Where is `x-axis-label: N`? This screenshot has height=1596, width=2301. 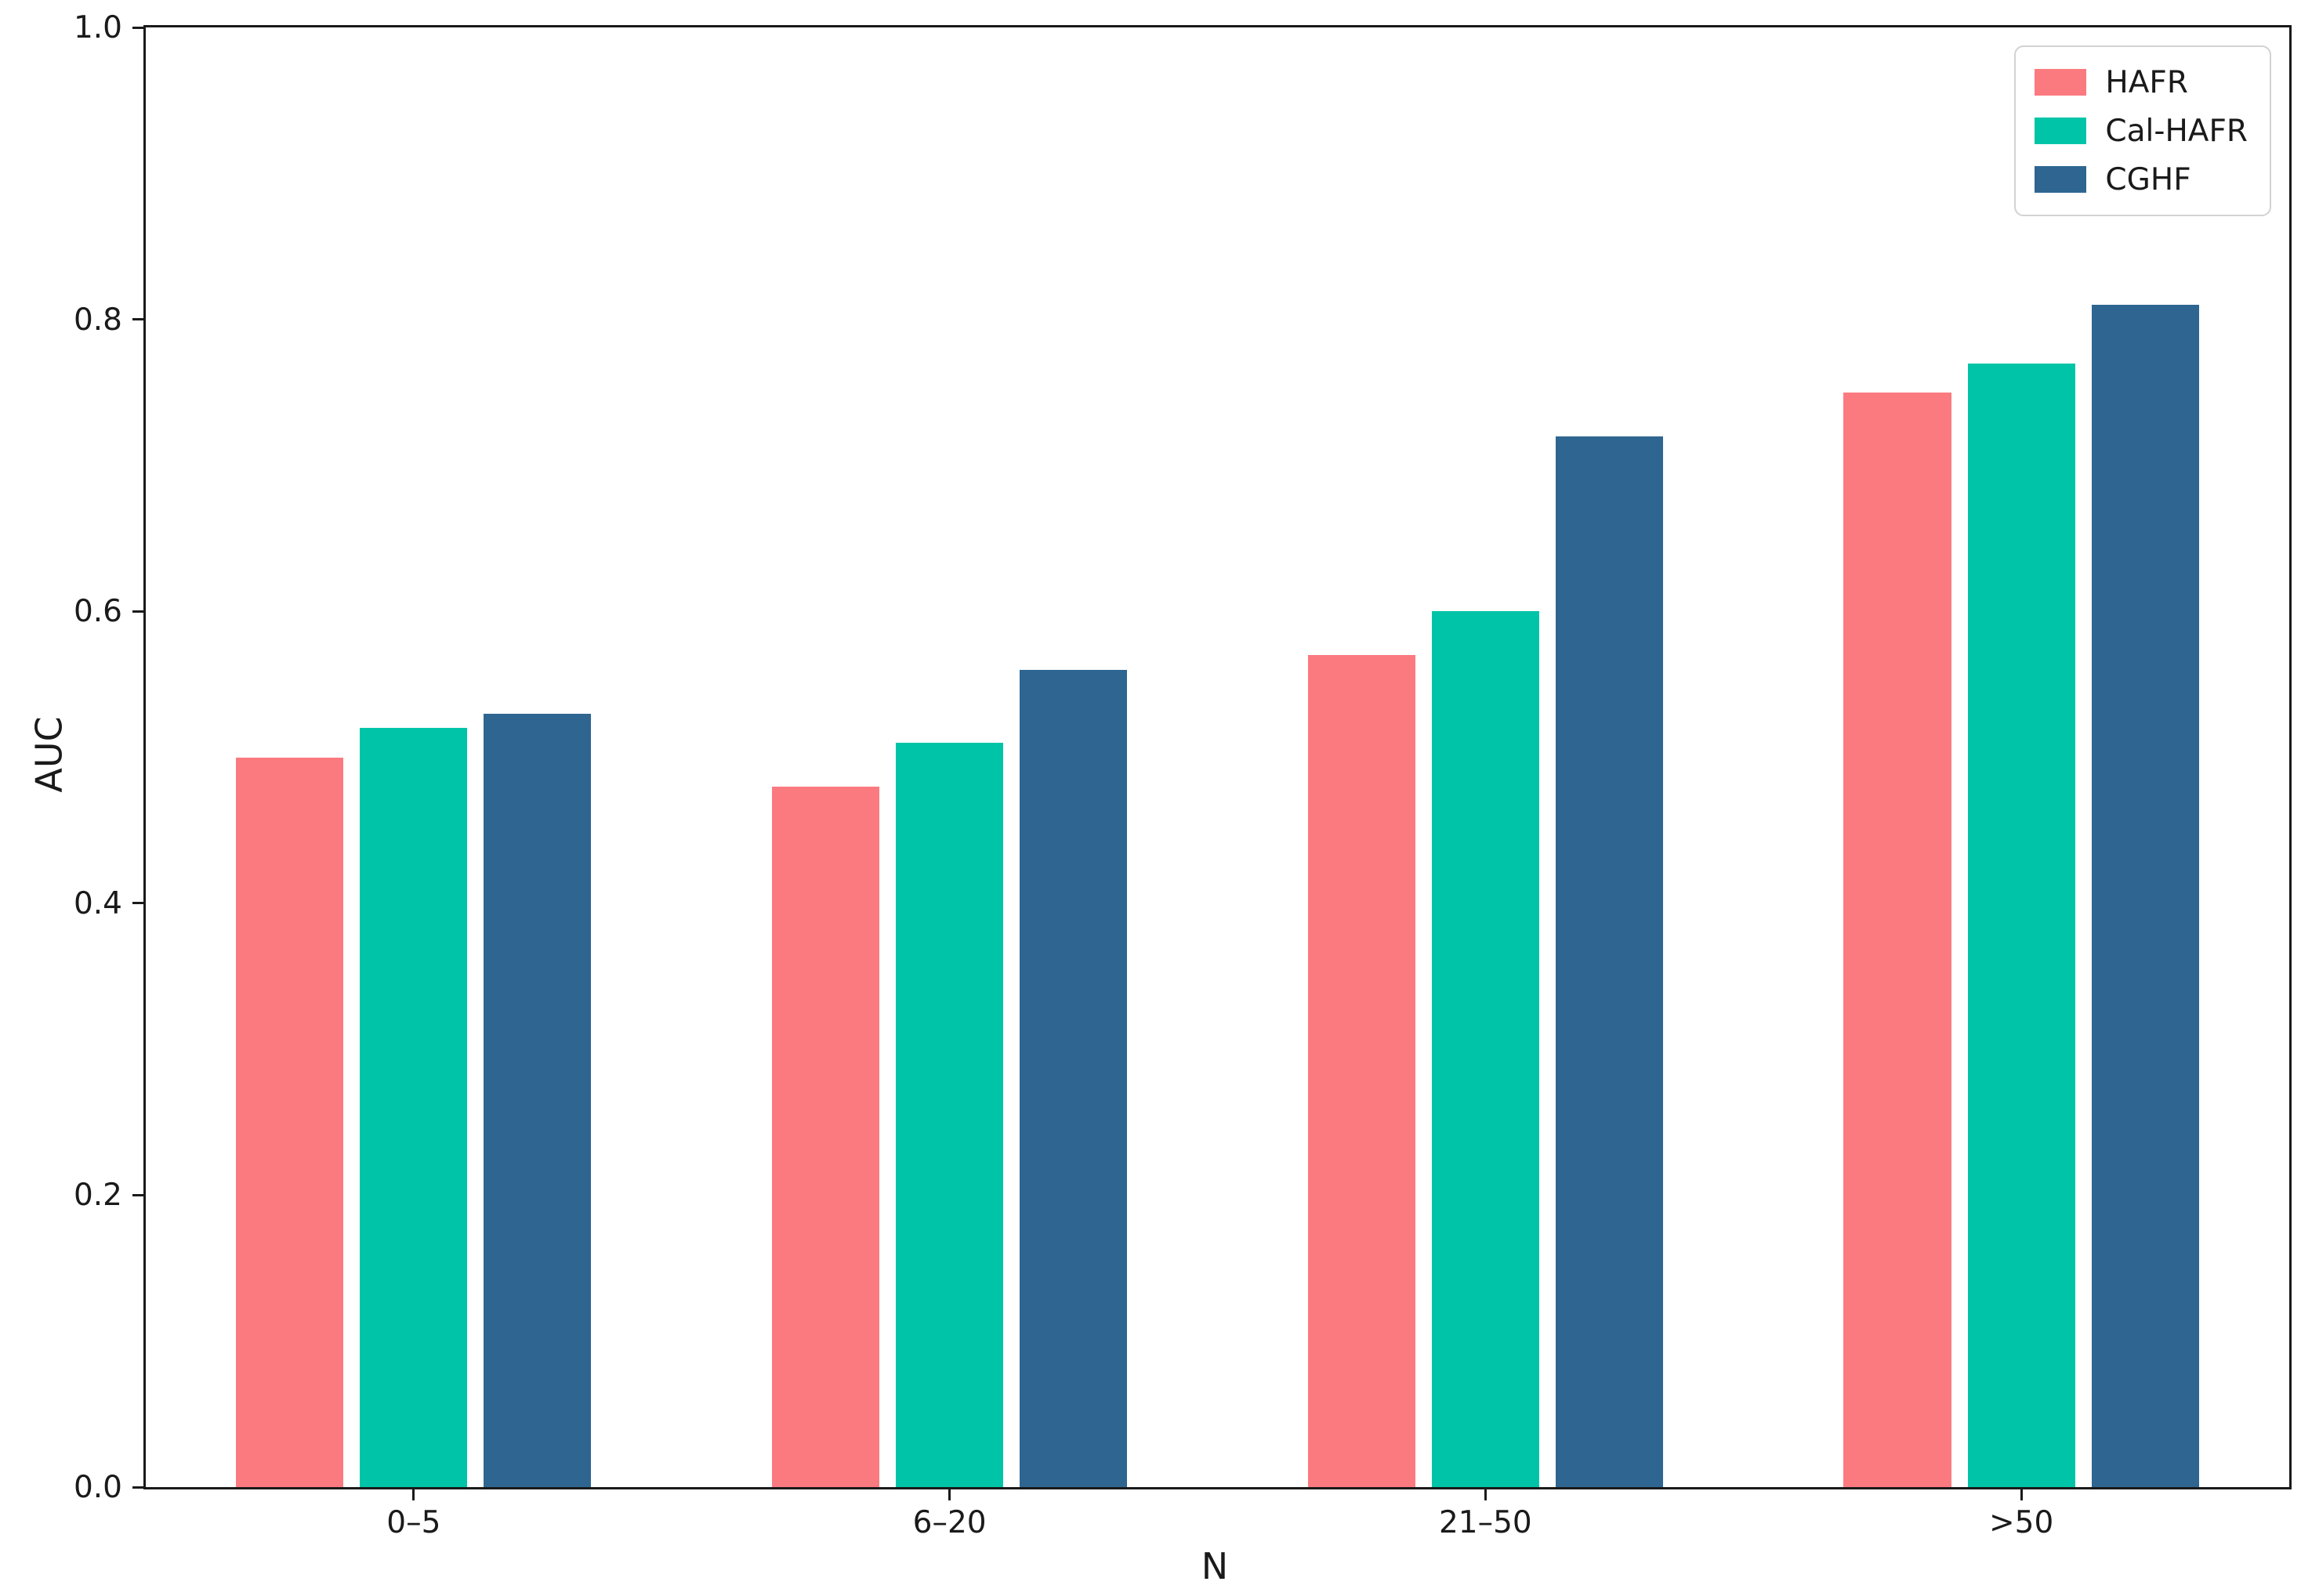 x-axis-label: N is located at coordinates (1215, 1566).